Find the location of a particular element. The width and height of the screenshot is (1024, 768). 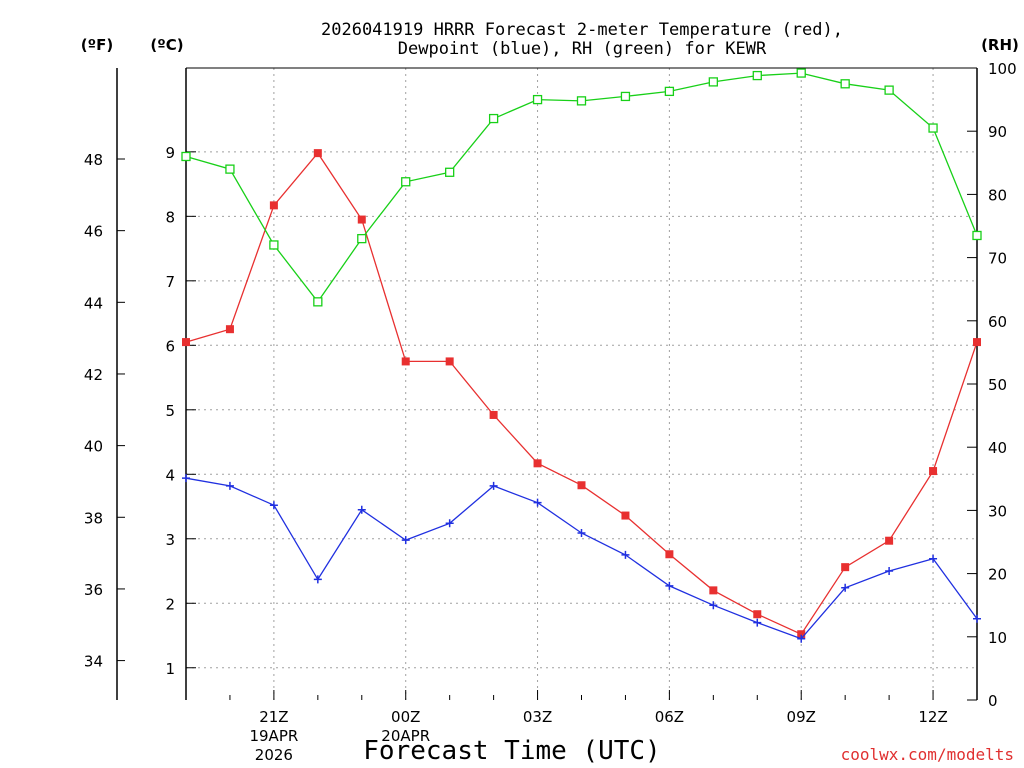

fahrenheit-tick-label: 48 is located at coordinates (93, 160).